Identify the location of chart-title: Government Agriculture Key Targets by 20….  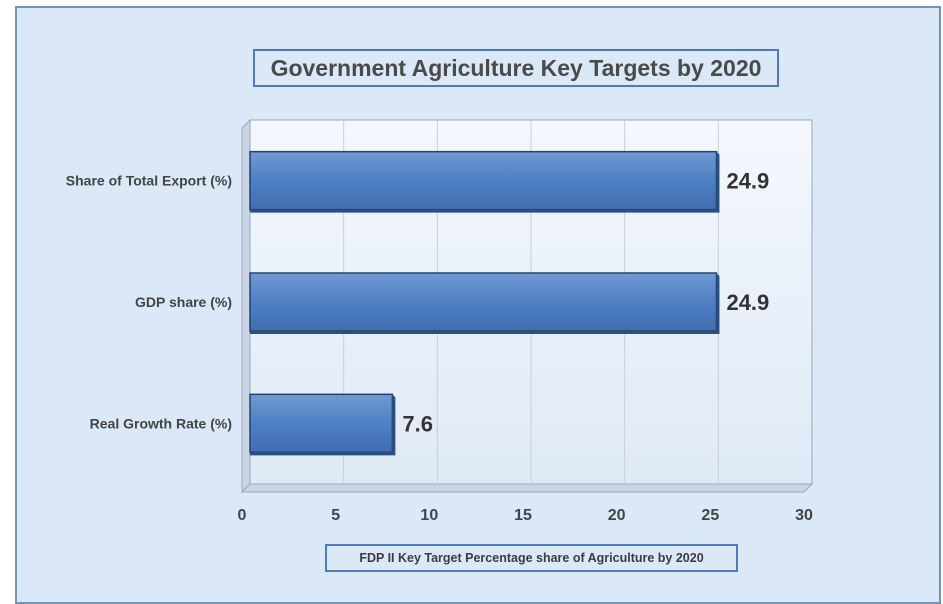
(516, 68).